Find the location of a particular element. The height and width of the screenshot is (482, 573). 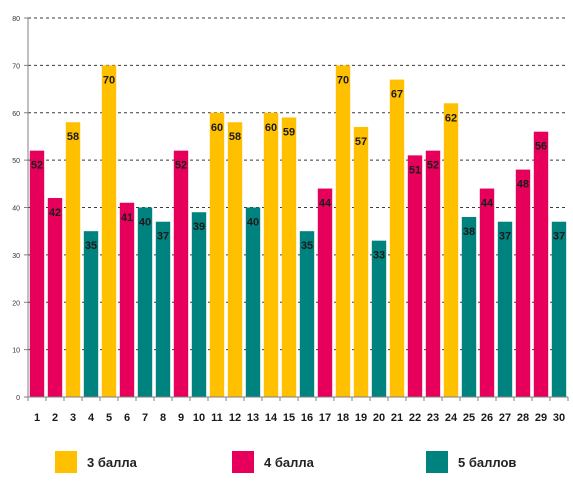

legend-item-3: 3 балла is located at coordinates (96, 462).